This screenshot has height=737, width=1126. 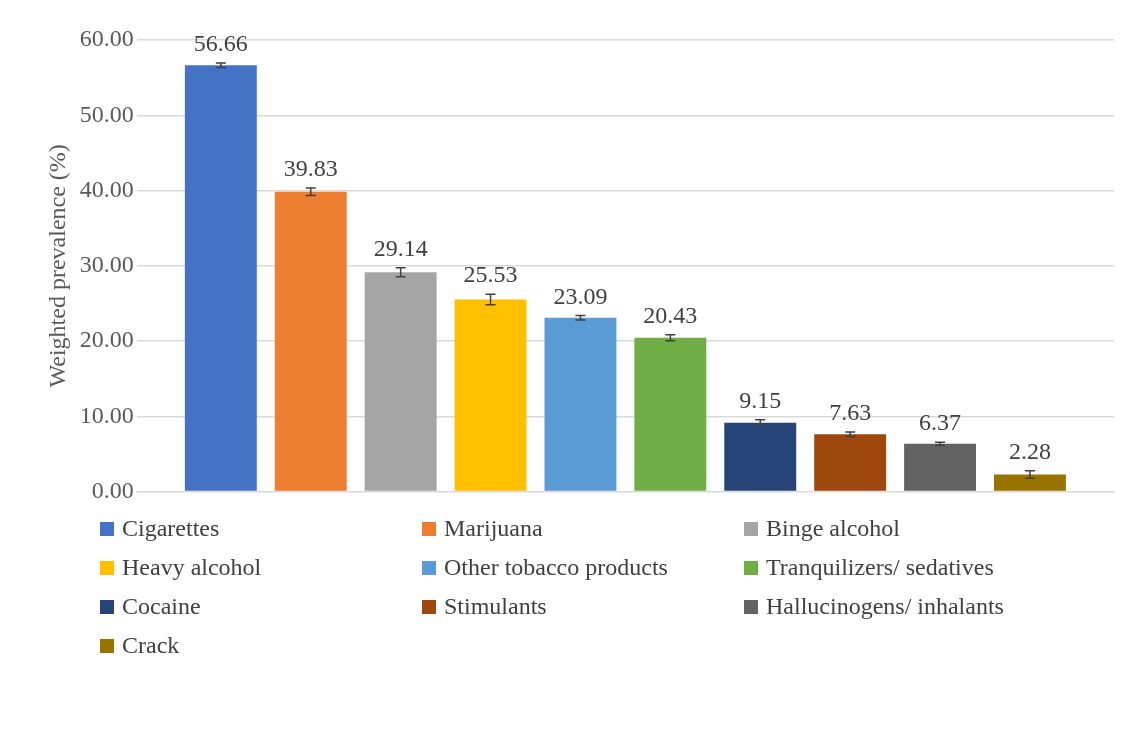 I want to click on data-label: 56.66, so click(x=220, y=43).